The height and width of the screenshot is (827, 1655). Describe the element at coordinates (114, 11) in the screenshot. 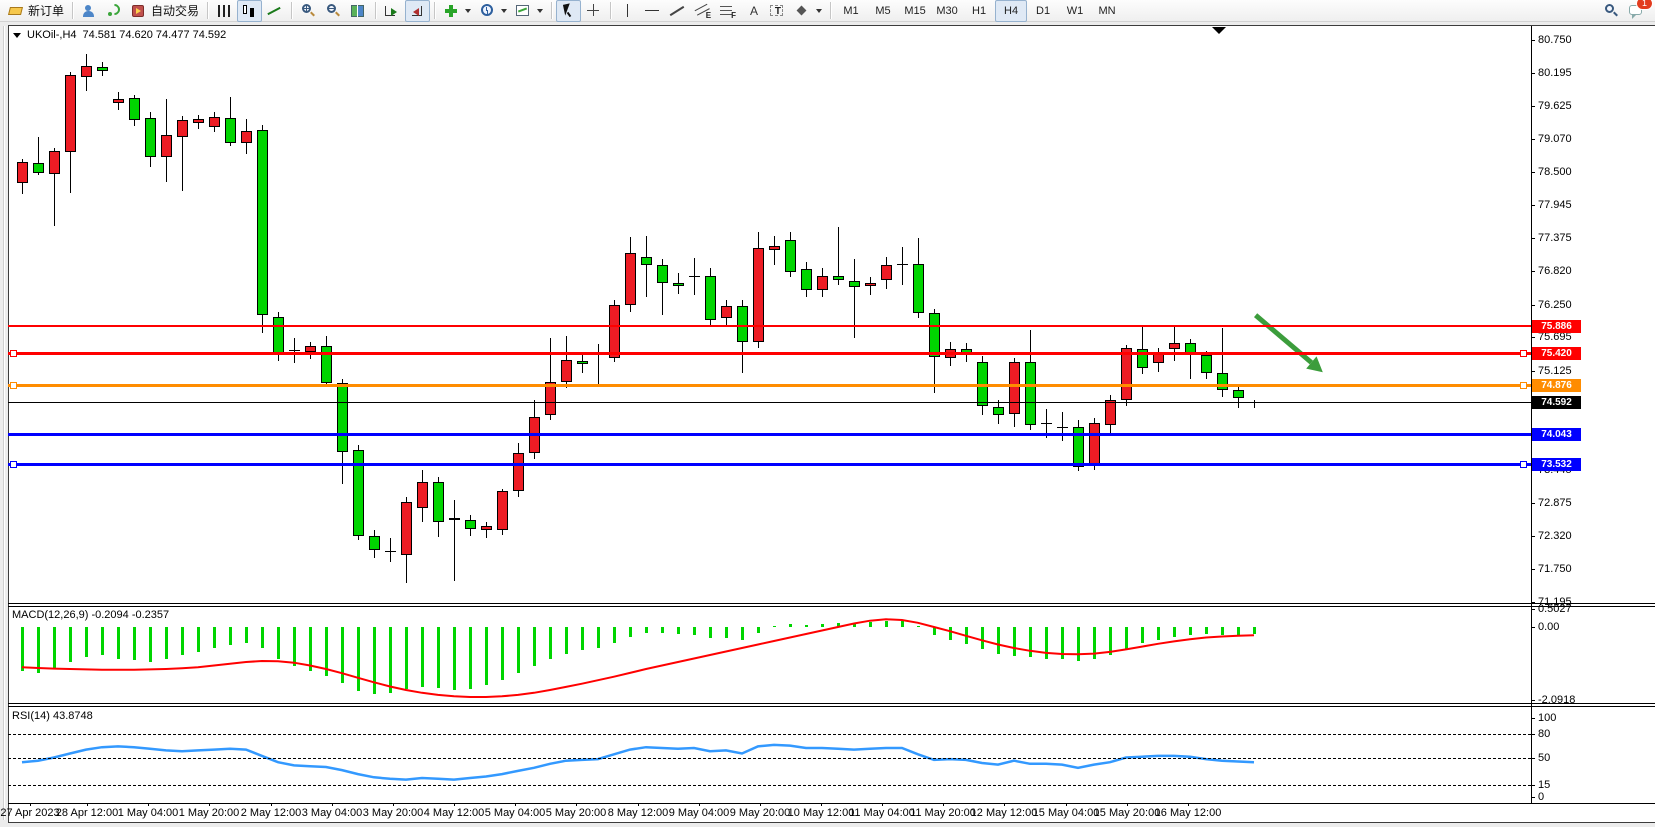

I see `signal-button` at that location.